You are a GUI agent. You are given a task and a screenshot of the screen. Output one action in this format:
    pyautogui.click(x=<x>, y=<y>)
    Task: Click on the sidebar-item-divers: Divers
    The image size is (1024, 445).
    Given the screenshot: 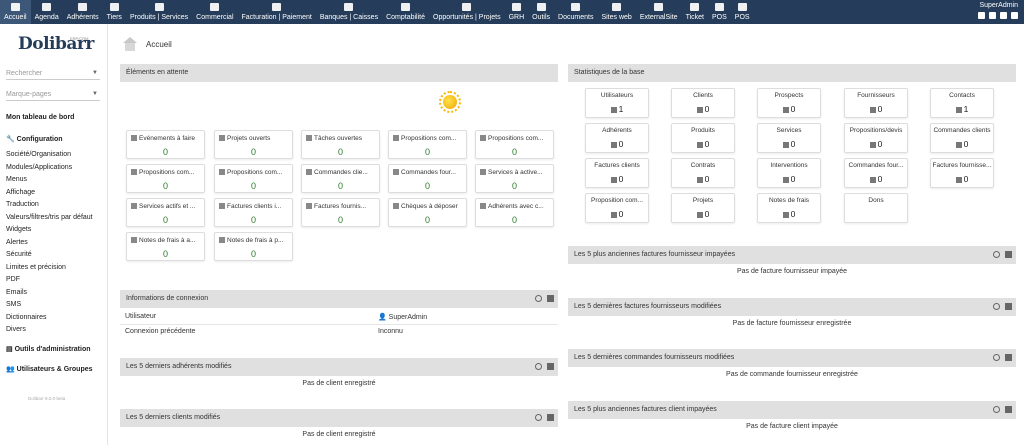 What is the action you would take?
    pyautogui.click(x=16, y=329)
    